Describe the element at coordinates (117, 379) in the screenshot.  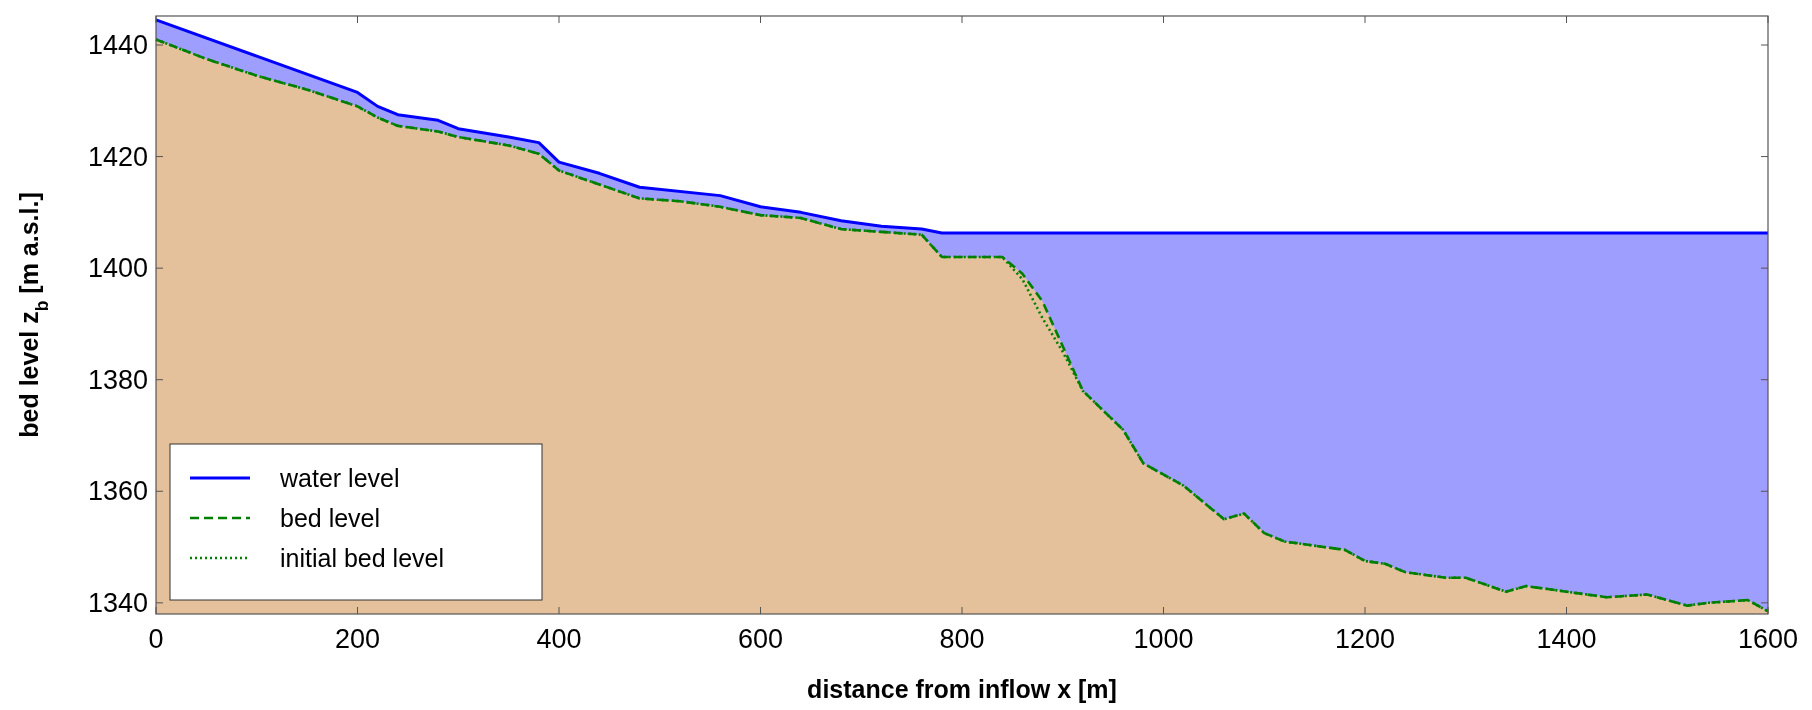
I see `y-tick-label: 1380` at that location.